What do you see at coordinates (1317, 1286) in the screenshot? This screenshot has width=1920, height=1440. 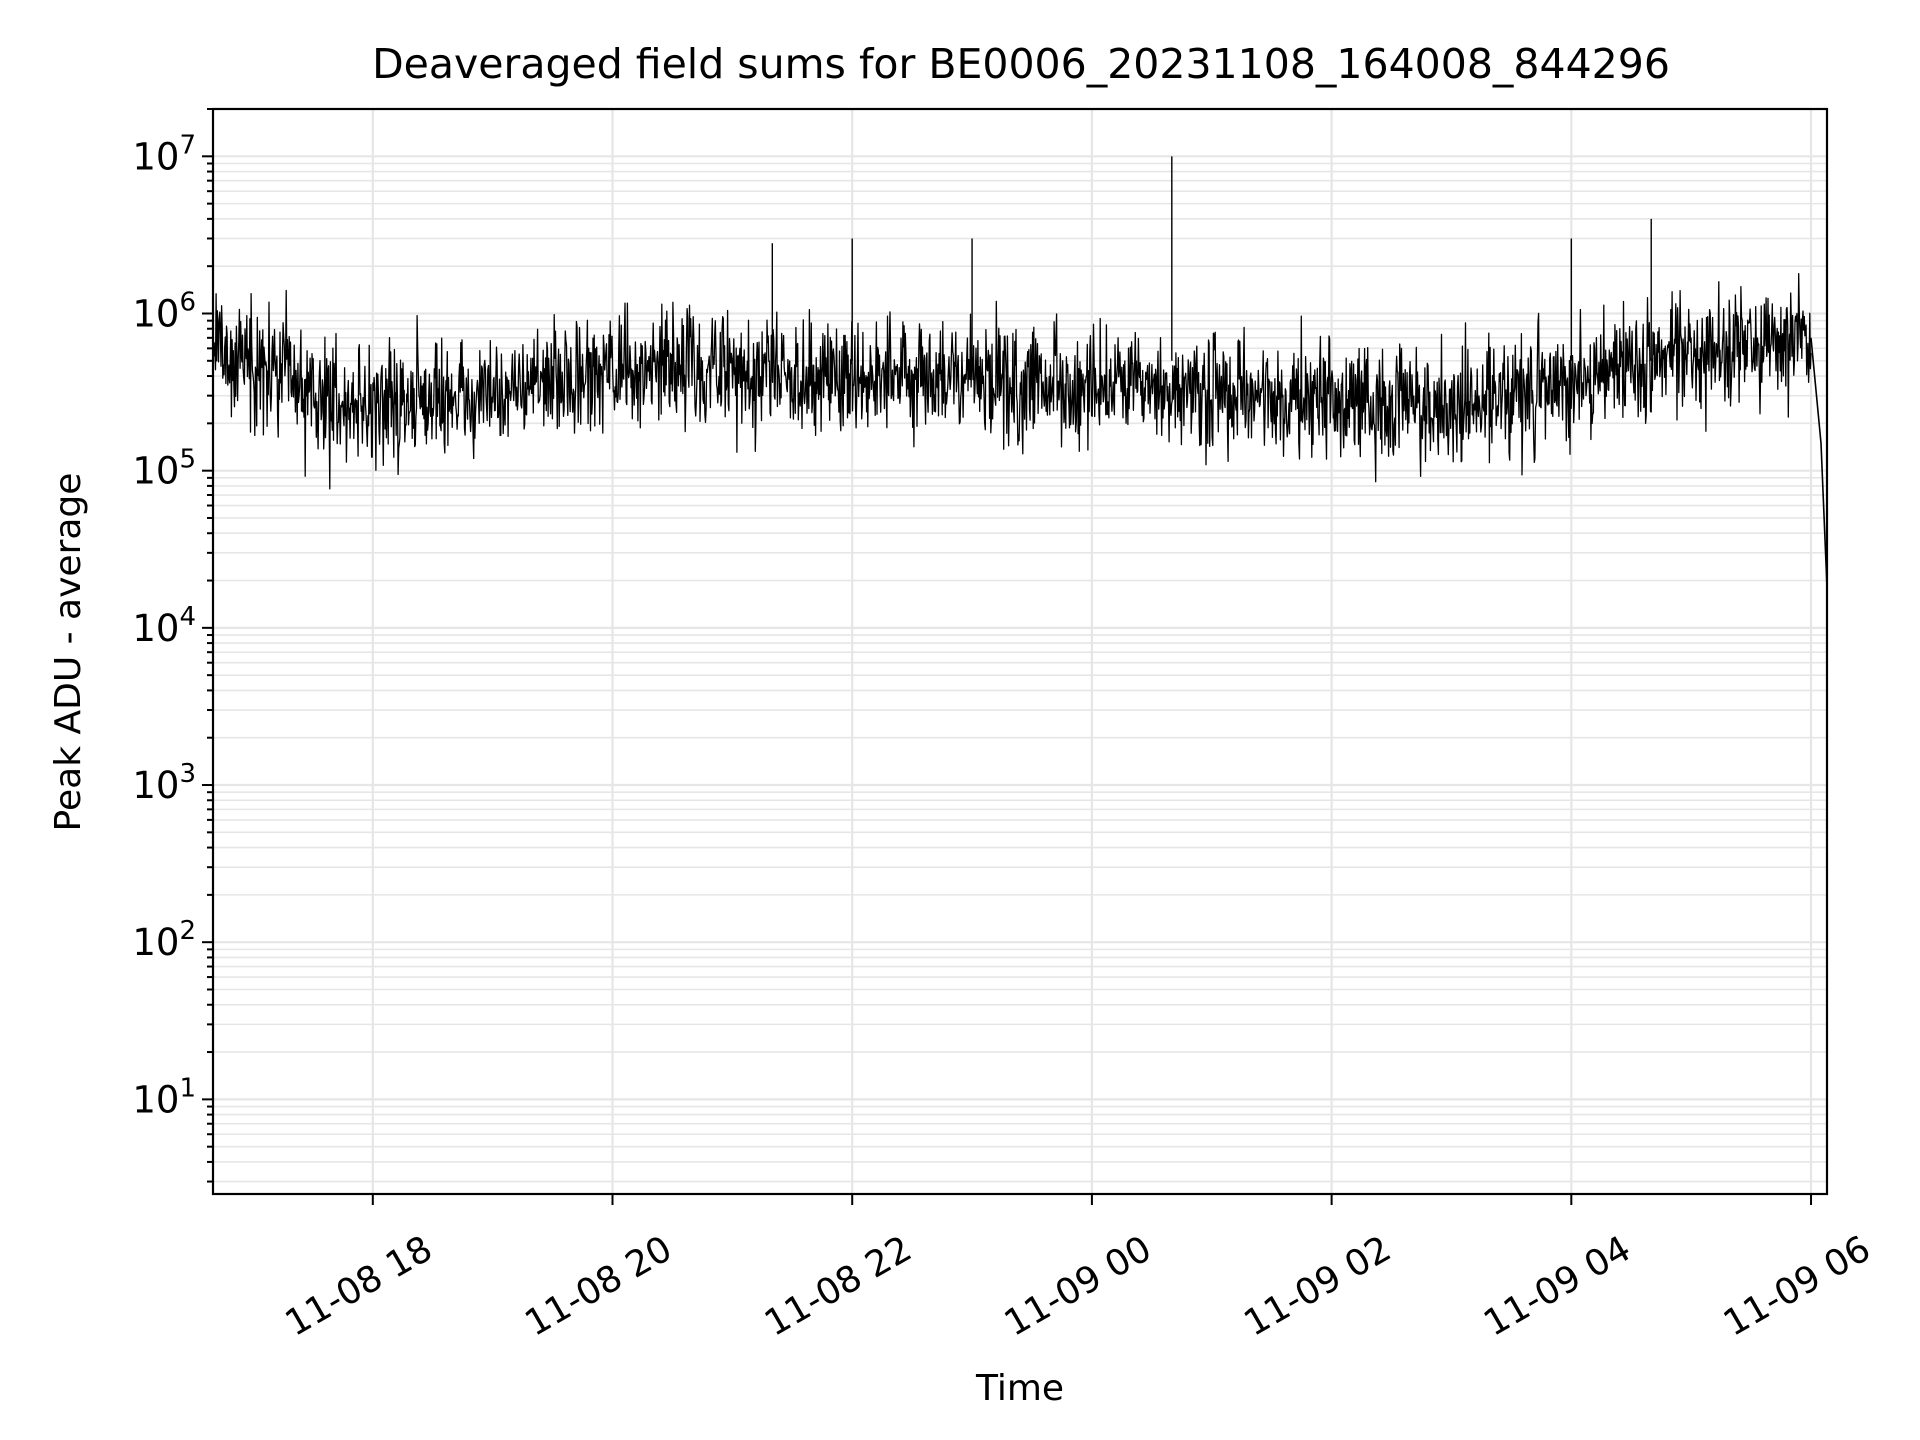 I see `x-tick-label: 11-09 02` at bounding box center [1317, 1286].